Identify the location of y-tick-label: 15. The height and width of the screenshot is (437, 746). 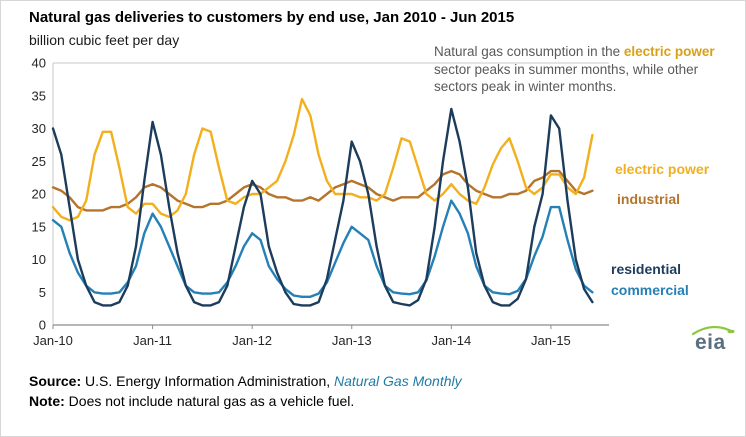
(39, 226).